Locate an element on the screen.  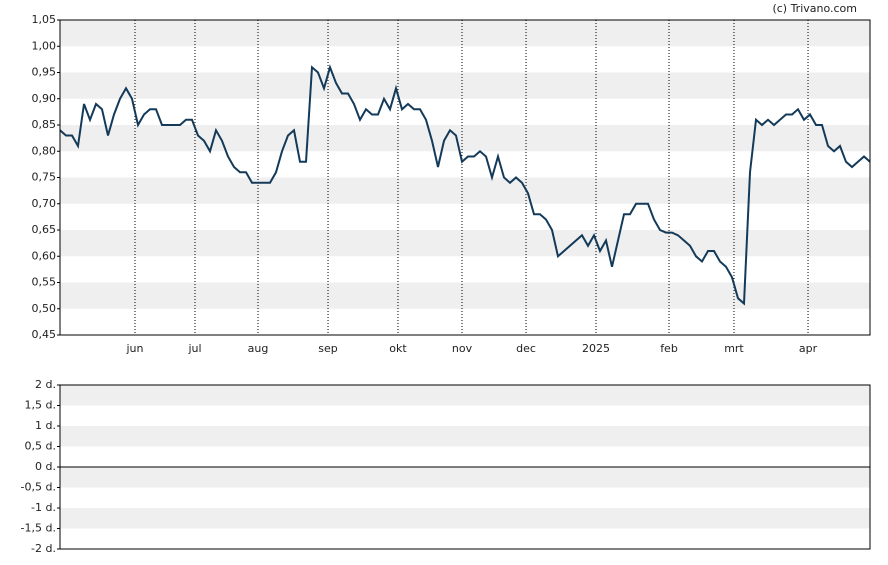
x-tick-label: feb is located at coordinates (669, 348).